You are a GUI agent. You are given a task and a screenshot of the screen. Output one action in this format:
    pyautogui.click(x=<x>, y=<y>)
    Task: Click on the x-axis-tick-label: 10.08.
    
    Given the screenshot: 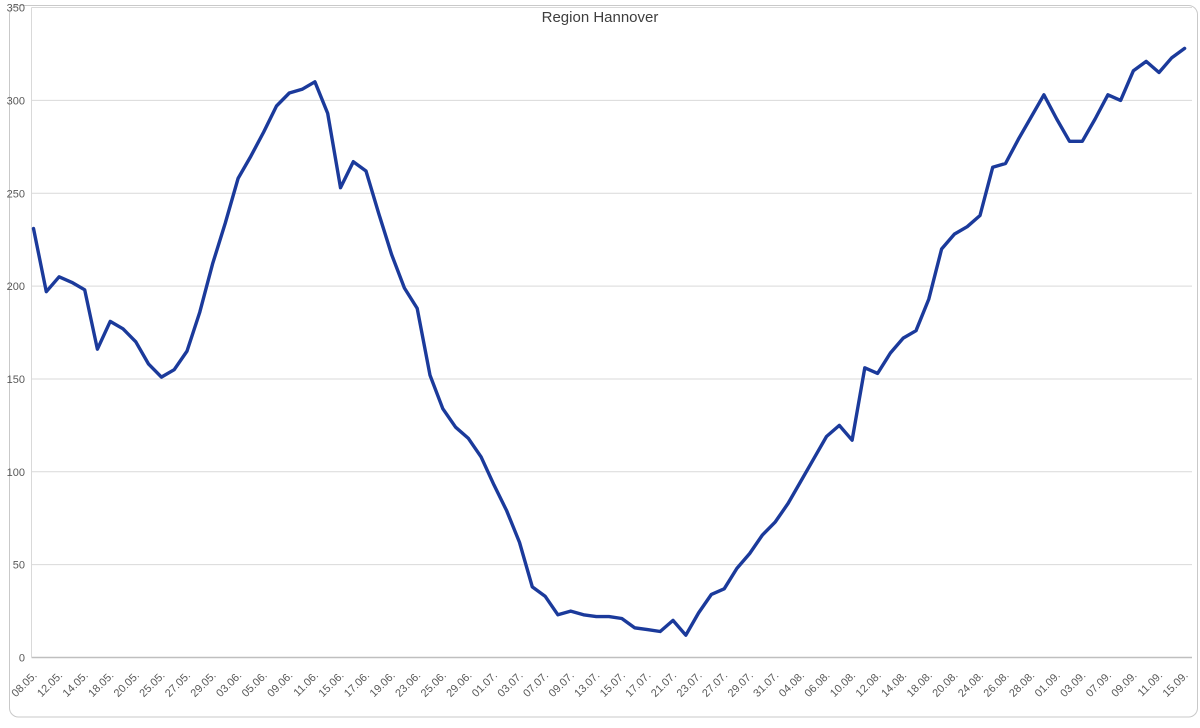 What is the action you would take?
    pyautogui.click(x=843, y=685)
    